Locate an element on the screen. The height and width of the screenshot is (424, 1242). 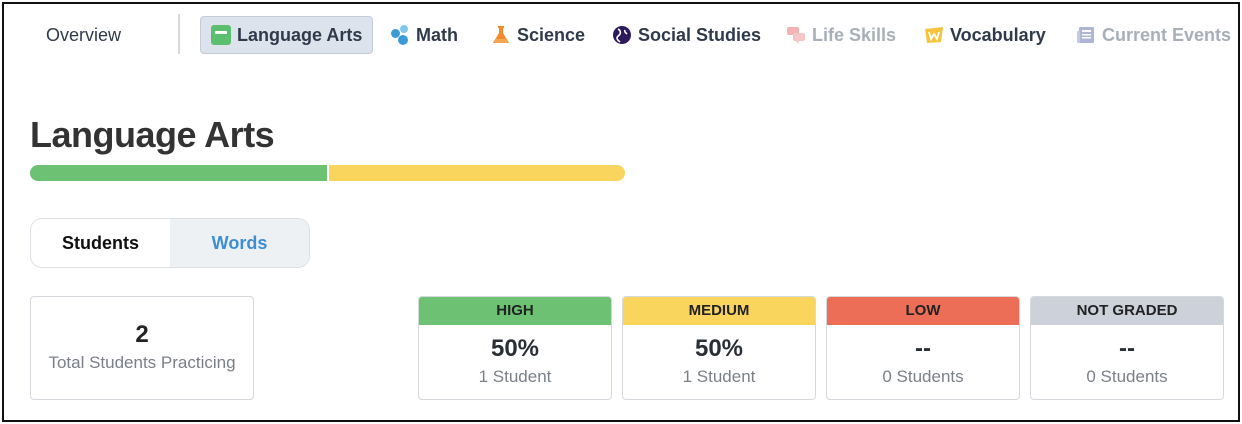
progress-medium-segment is located at coordinates (476, 173).